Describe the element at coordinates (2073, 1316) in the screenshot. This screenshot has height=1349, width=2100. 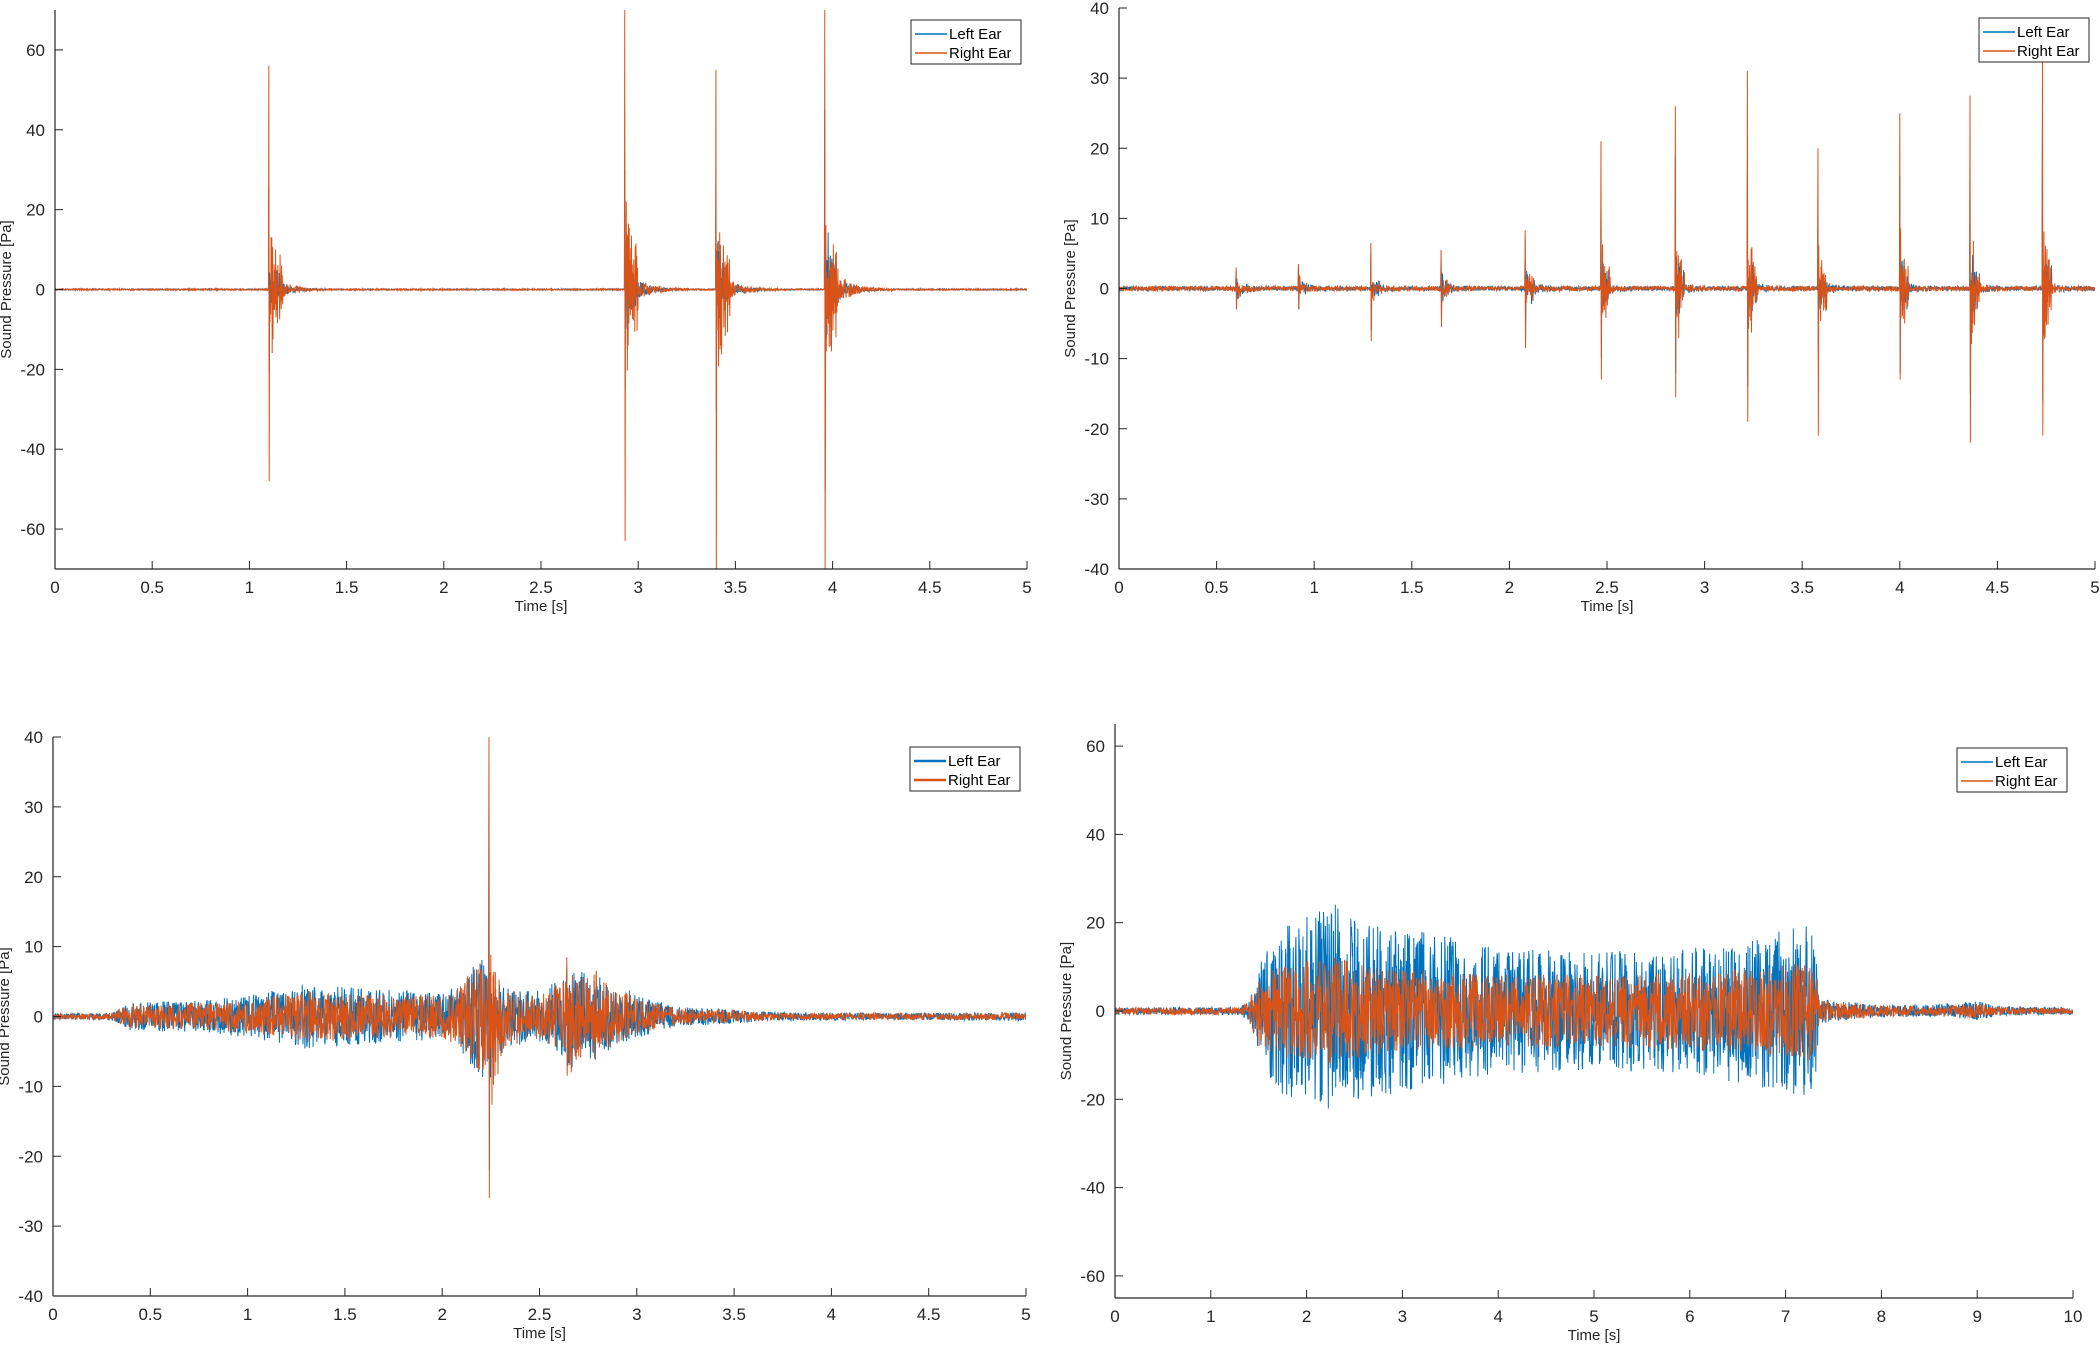
I see `x-tick-label: 10` at that location.